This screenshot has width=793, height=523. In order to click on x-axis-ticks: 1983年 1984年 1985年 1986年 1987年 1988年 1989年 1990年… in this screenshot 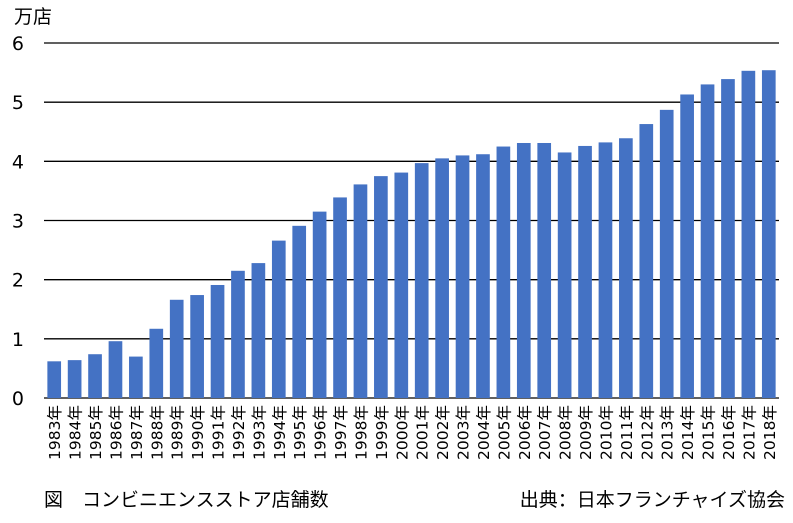, I will do `click(412, 432)`.